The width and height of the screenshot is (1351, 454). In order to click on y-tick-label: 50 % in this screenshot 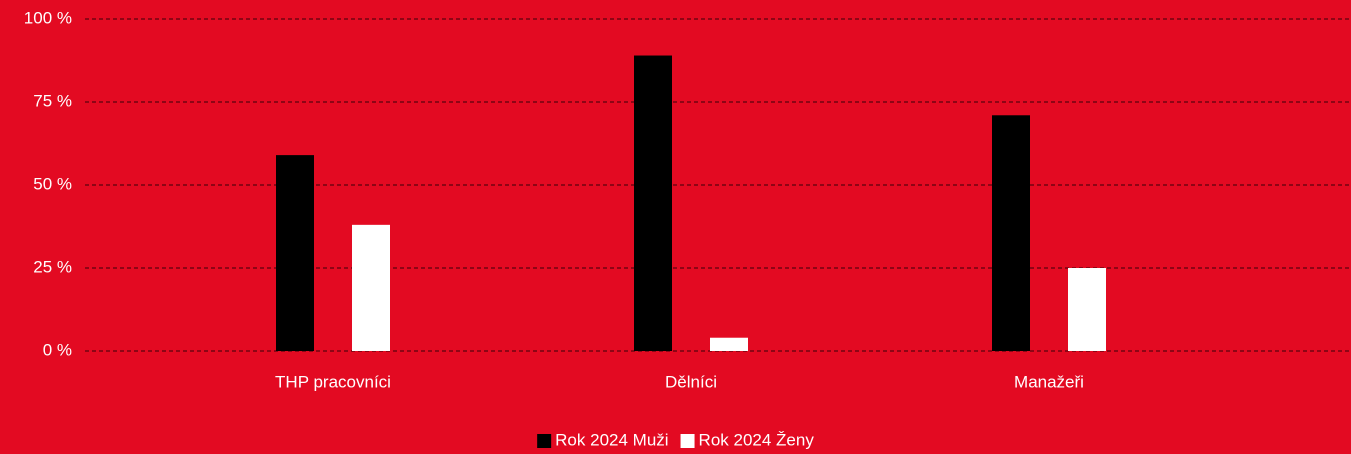, I will do `click(52, 183)`.